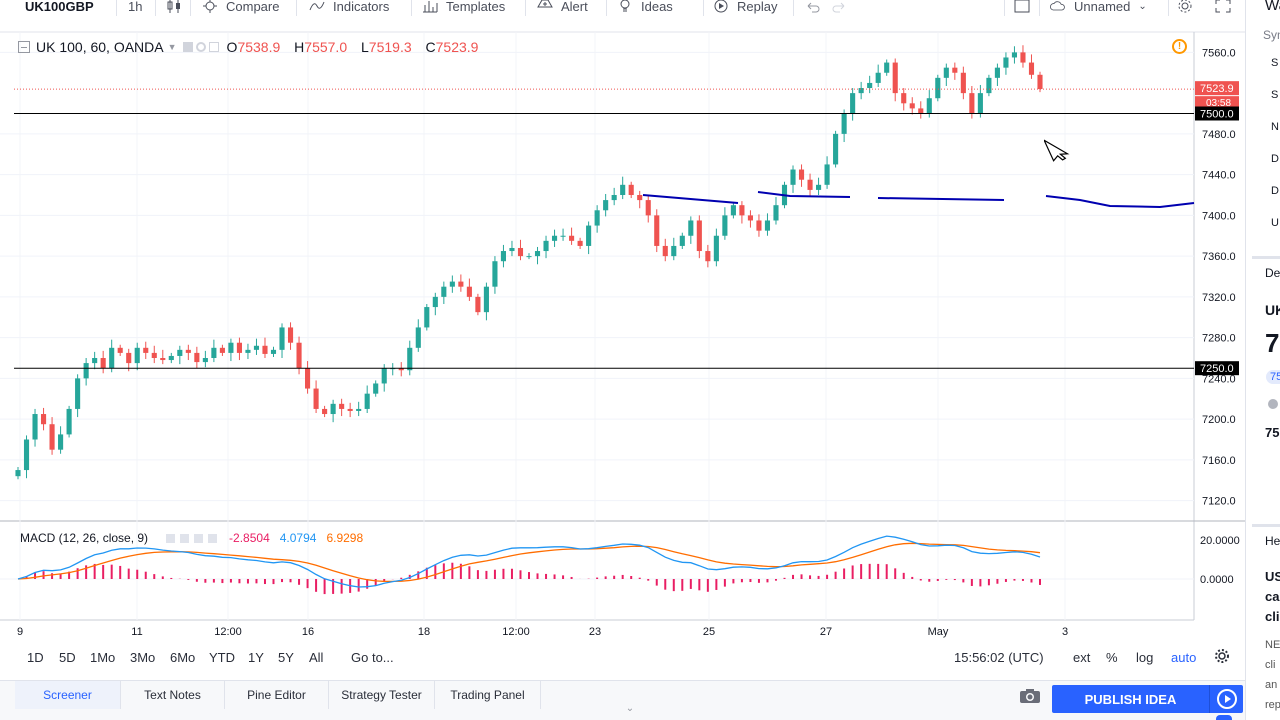  What do you see at coordinates (183, 657) in the screenshot?
I see `range-6mo: 6Mo` at bounding box center [183, 657].